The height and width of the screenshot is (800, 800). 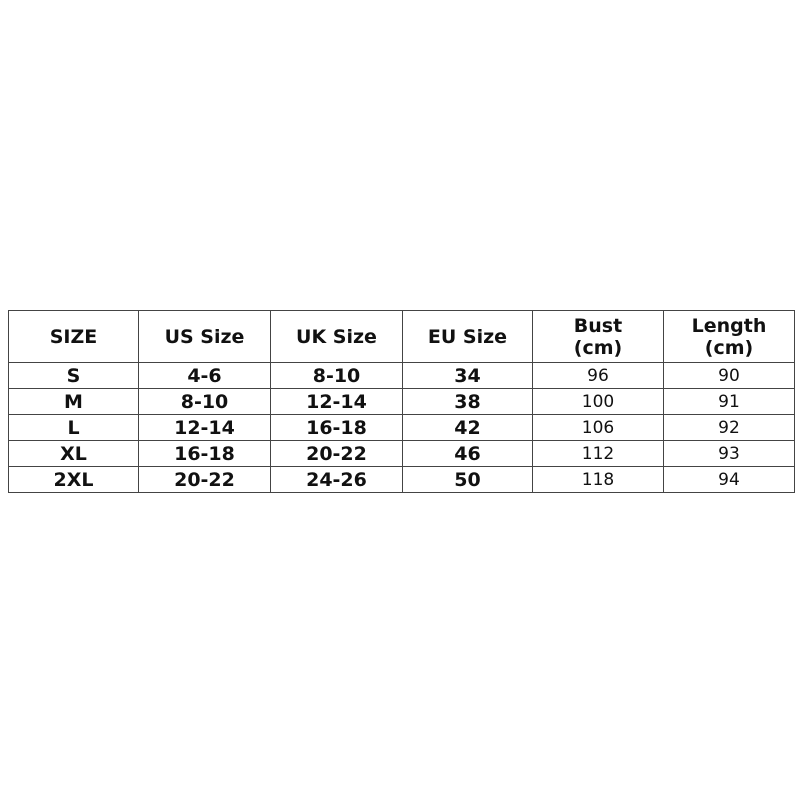 What do you see at coordinates (729, 375) in the screenshot?
I see `cell-length: 90` at bounding box center [729, 375].